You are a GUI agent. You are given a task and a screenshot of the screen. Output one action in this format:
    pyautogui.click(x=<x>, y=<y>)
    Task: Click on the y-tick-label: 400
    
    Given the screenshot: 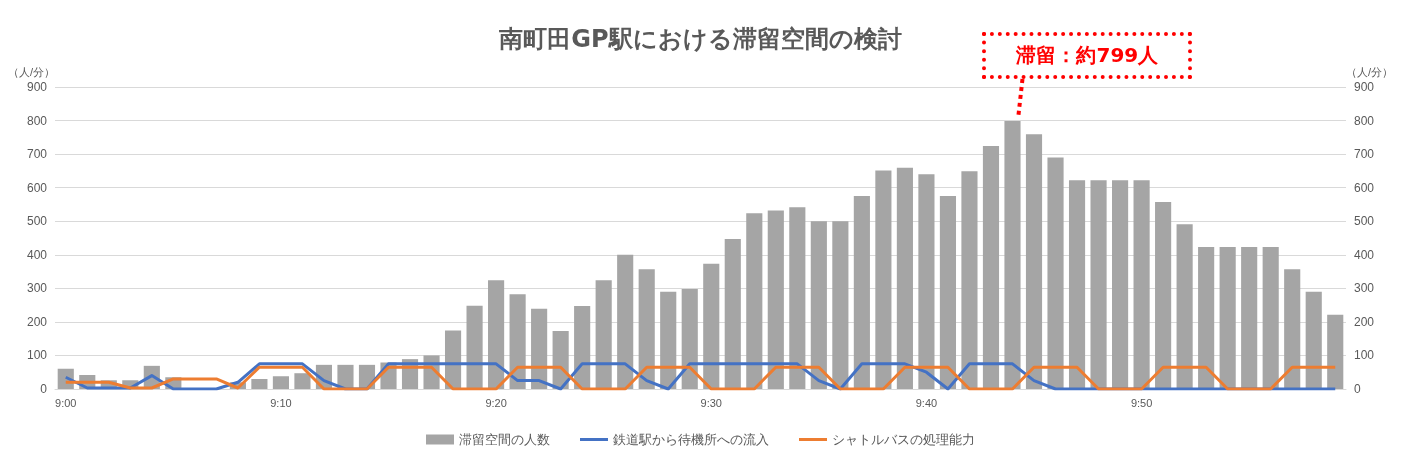 What is the action you would take?
    pyautogui.click(x=37, y=254)
    